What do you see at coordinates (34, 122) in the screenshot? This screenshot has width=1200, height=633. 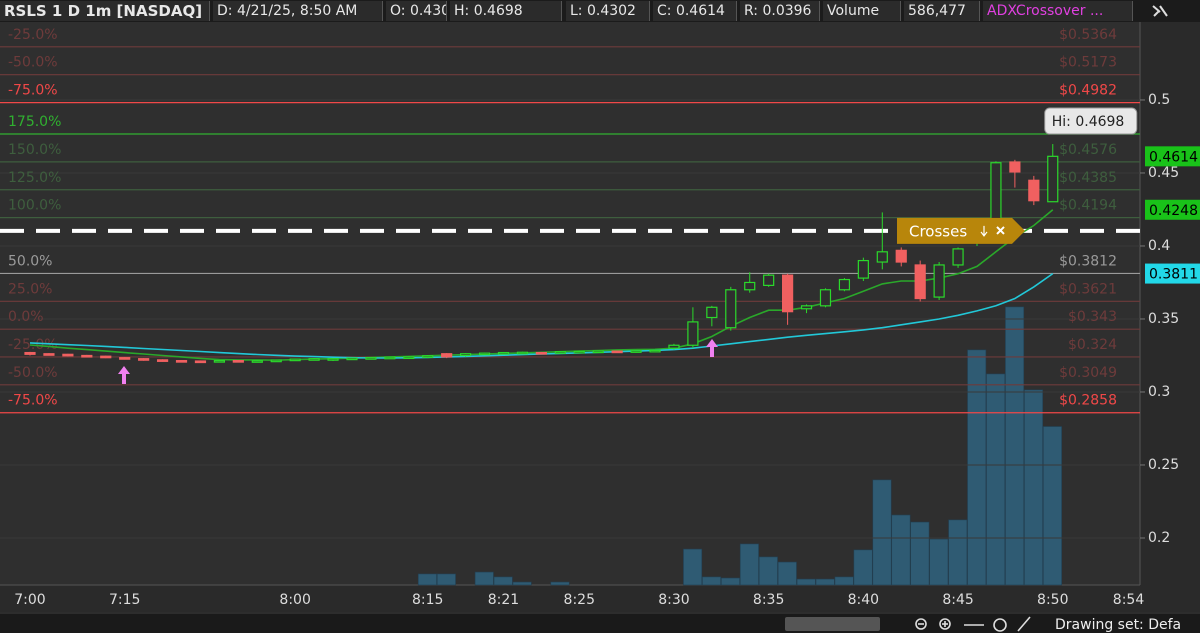 I see `fib-label: 175.0%` at bounding box center [34, 122].